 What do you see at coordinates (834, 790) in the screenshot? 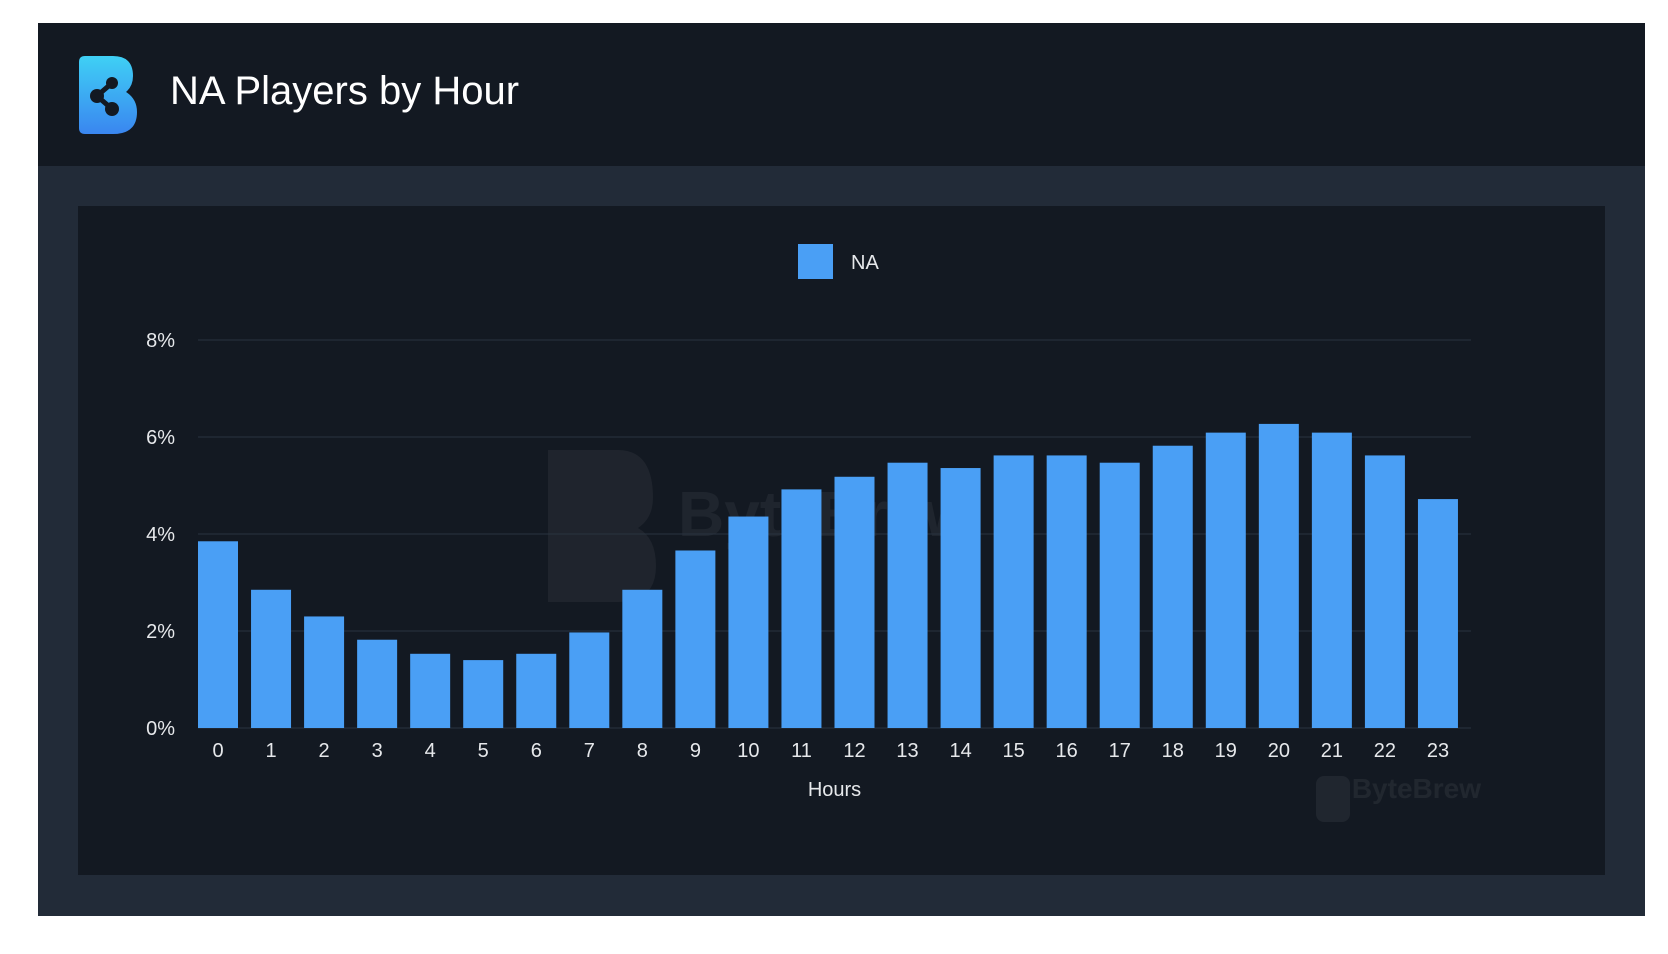
I see `x-axis-label: Hours` at bounding box center [834, 790].